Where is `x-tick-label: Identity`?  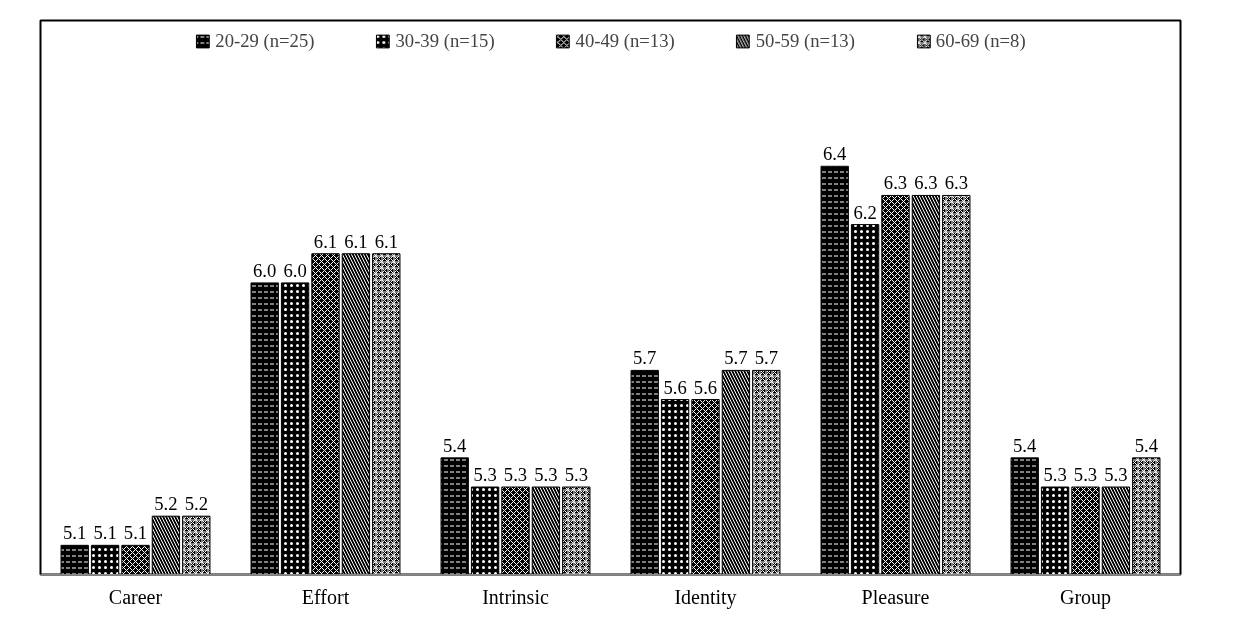
x-tick-label: Identity is located at coordinates (705, 597).